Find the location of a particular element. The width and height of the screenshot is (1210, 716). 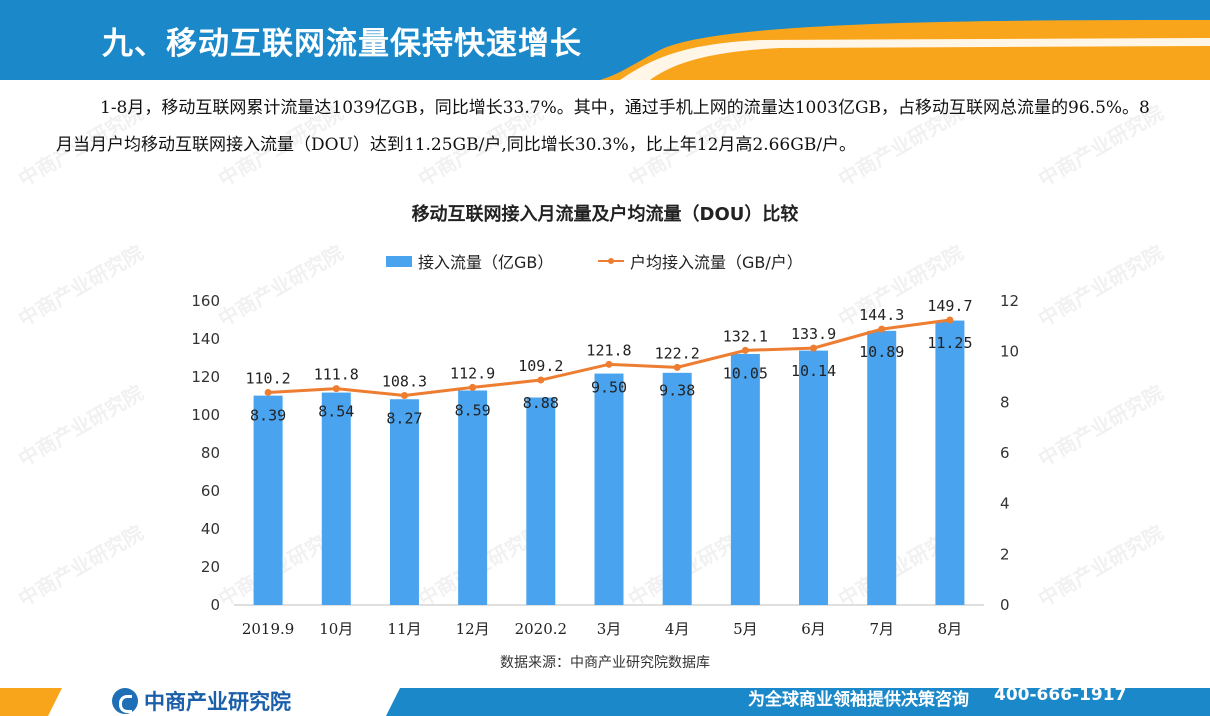

line-value-label: 8.39 is located at coordinates (268, 415).